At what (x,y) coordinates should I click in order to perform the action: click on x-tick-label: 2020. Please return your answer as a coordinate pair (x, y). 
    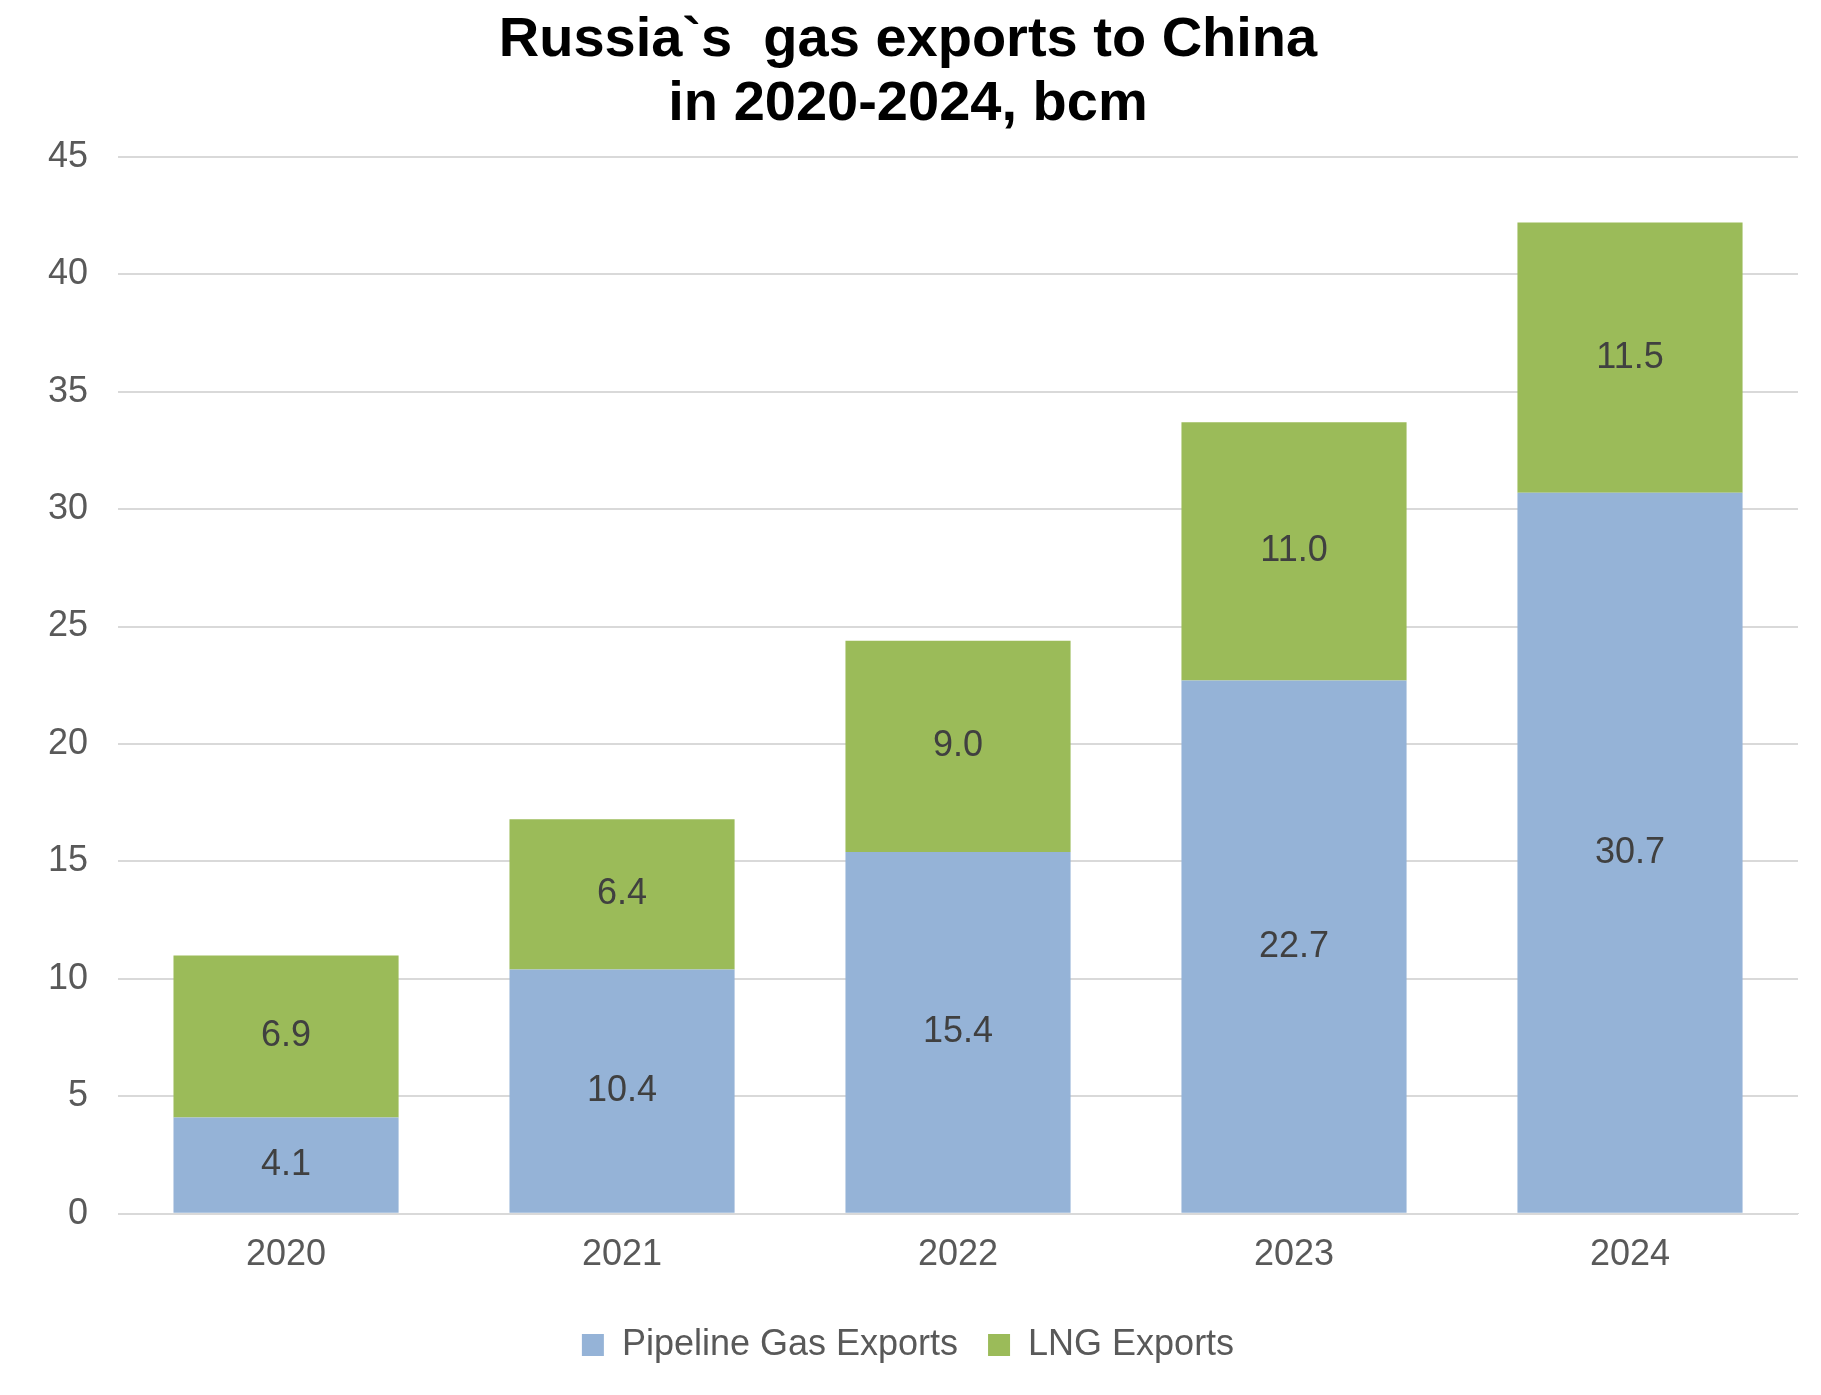
    Looking at the image, I should click on (286, 1253).